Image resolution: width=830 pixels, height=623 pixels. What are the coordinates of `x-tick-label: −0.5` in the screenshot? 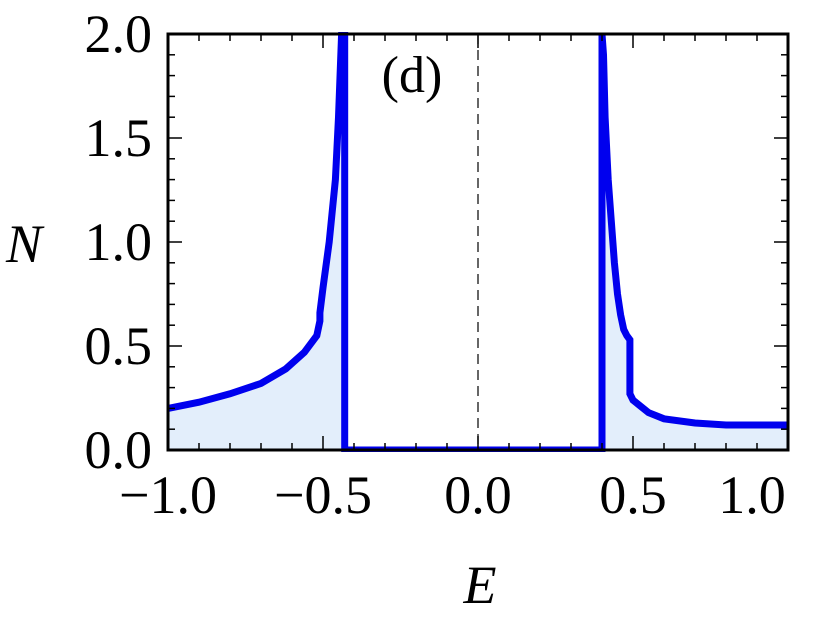 It's located at (323, 495).